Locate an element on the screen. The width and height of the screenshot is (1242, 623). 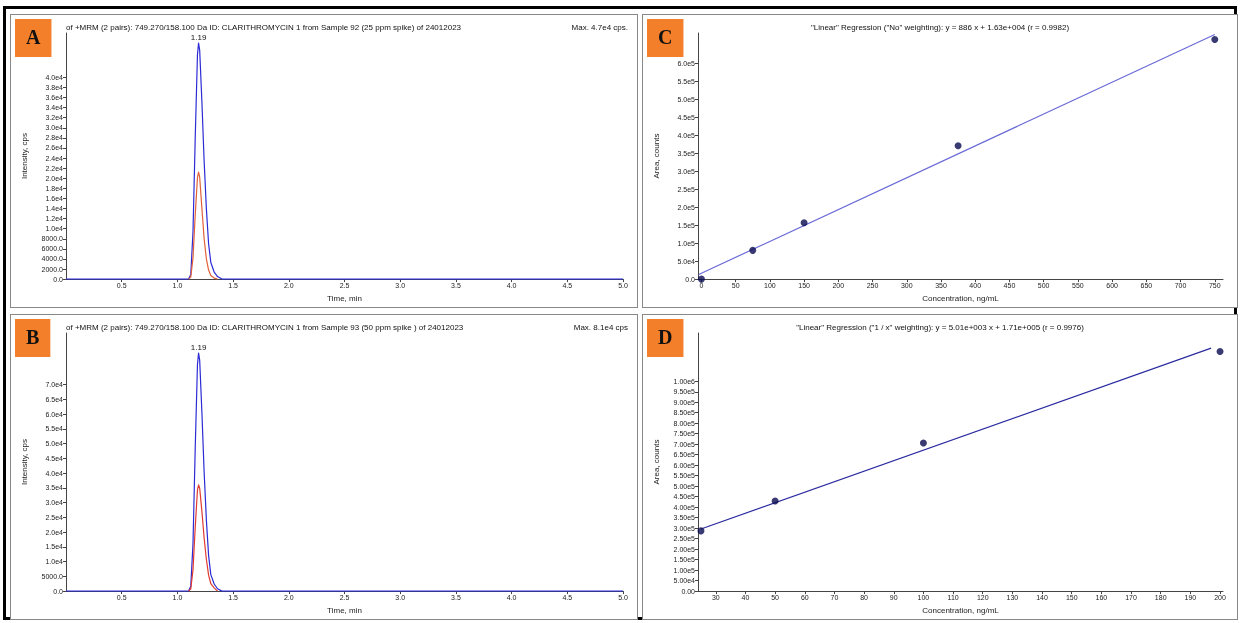
chart-title: "Linear" Regression ("1 / x" weighting): y = 5.01e+003 x + 1.71e+005 (r = 0.9976) is located at coordinates (940, 327).